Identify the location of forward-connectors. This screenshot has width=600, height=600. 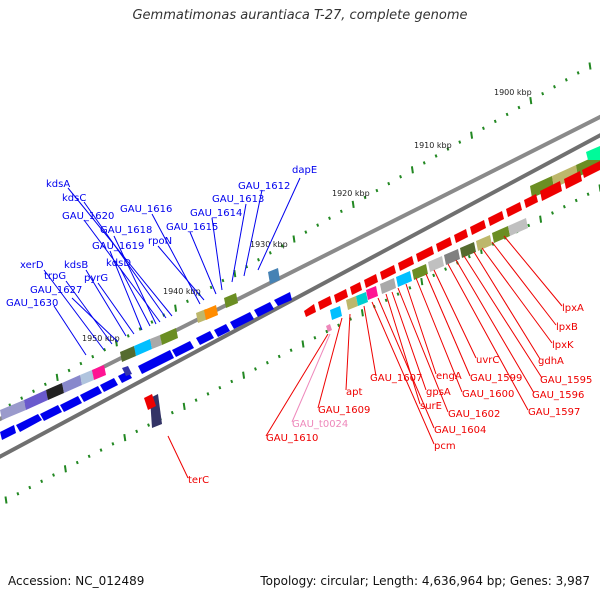
(172, 266).